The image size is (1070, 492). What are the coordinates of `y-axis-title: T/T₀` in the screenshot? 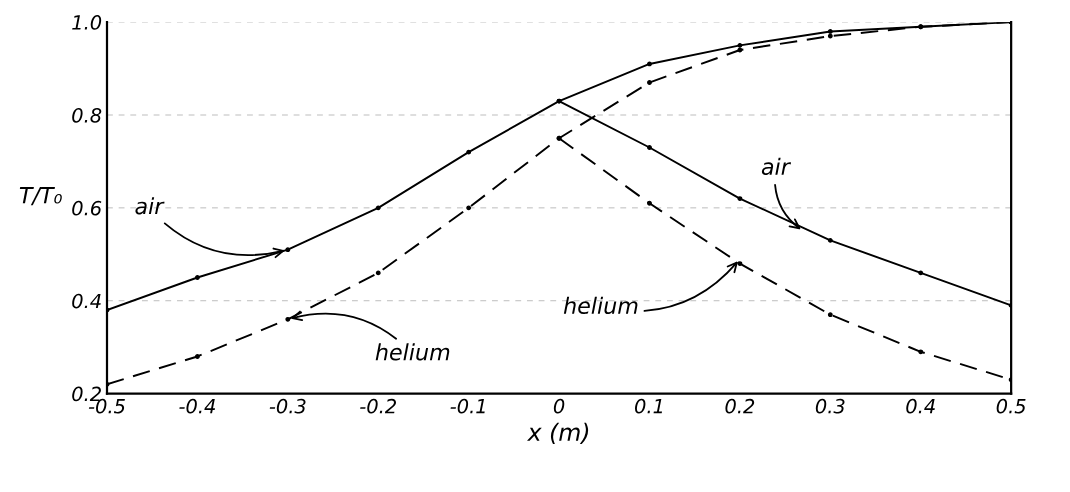 It's located at (40, 196).